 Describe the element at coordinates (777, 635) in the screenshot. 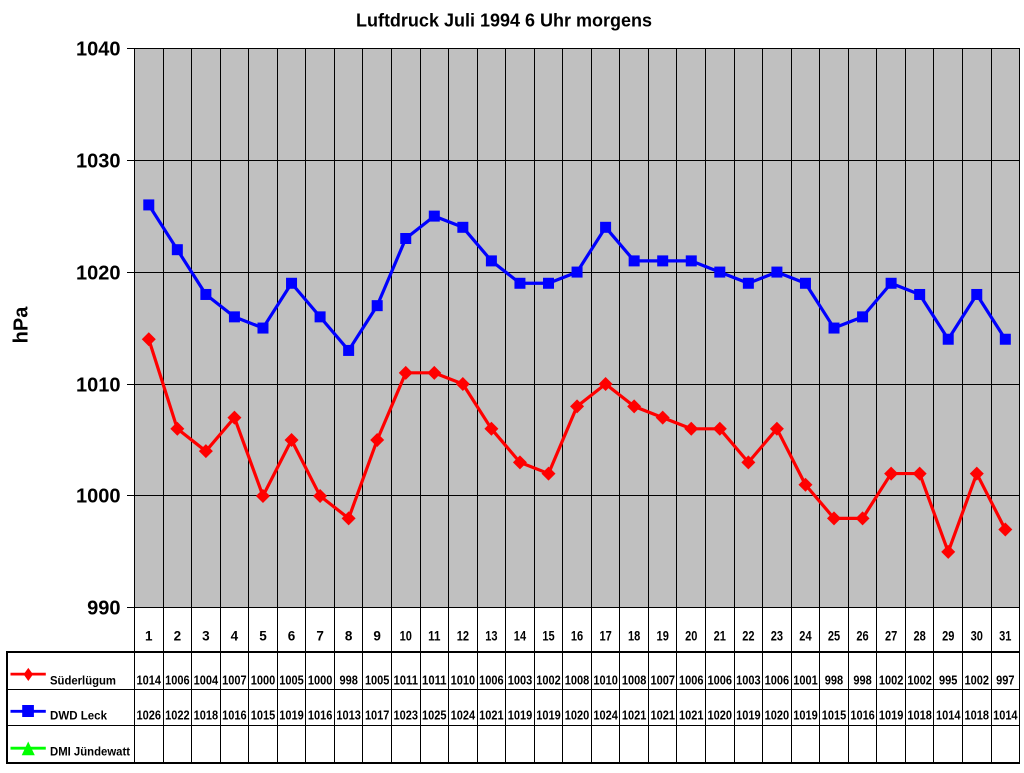

I see `svg-text: 23` at that location.